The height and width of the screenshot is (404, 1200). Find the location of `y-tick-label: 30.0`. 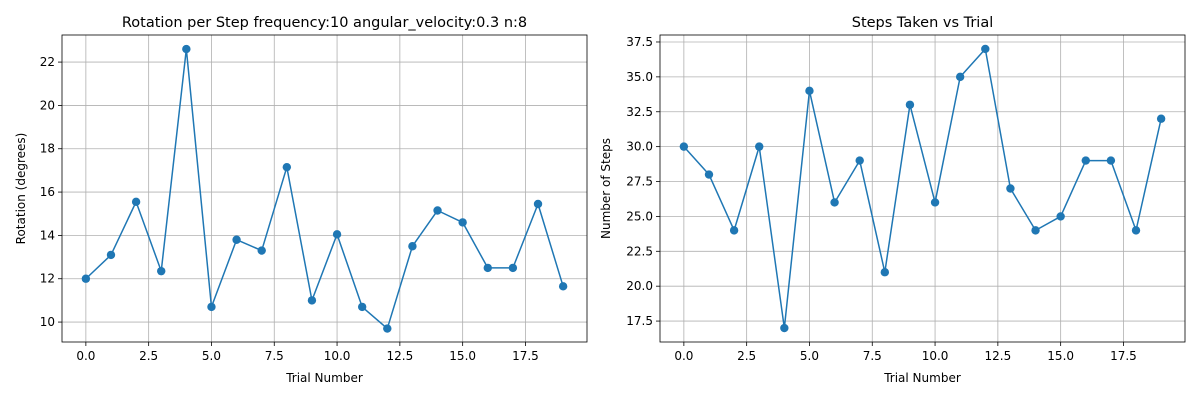

y-tick-label: 30.0 is located at coordinates (639, 147).